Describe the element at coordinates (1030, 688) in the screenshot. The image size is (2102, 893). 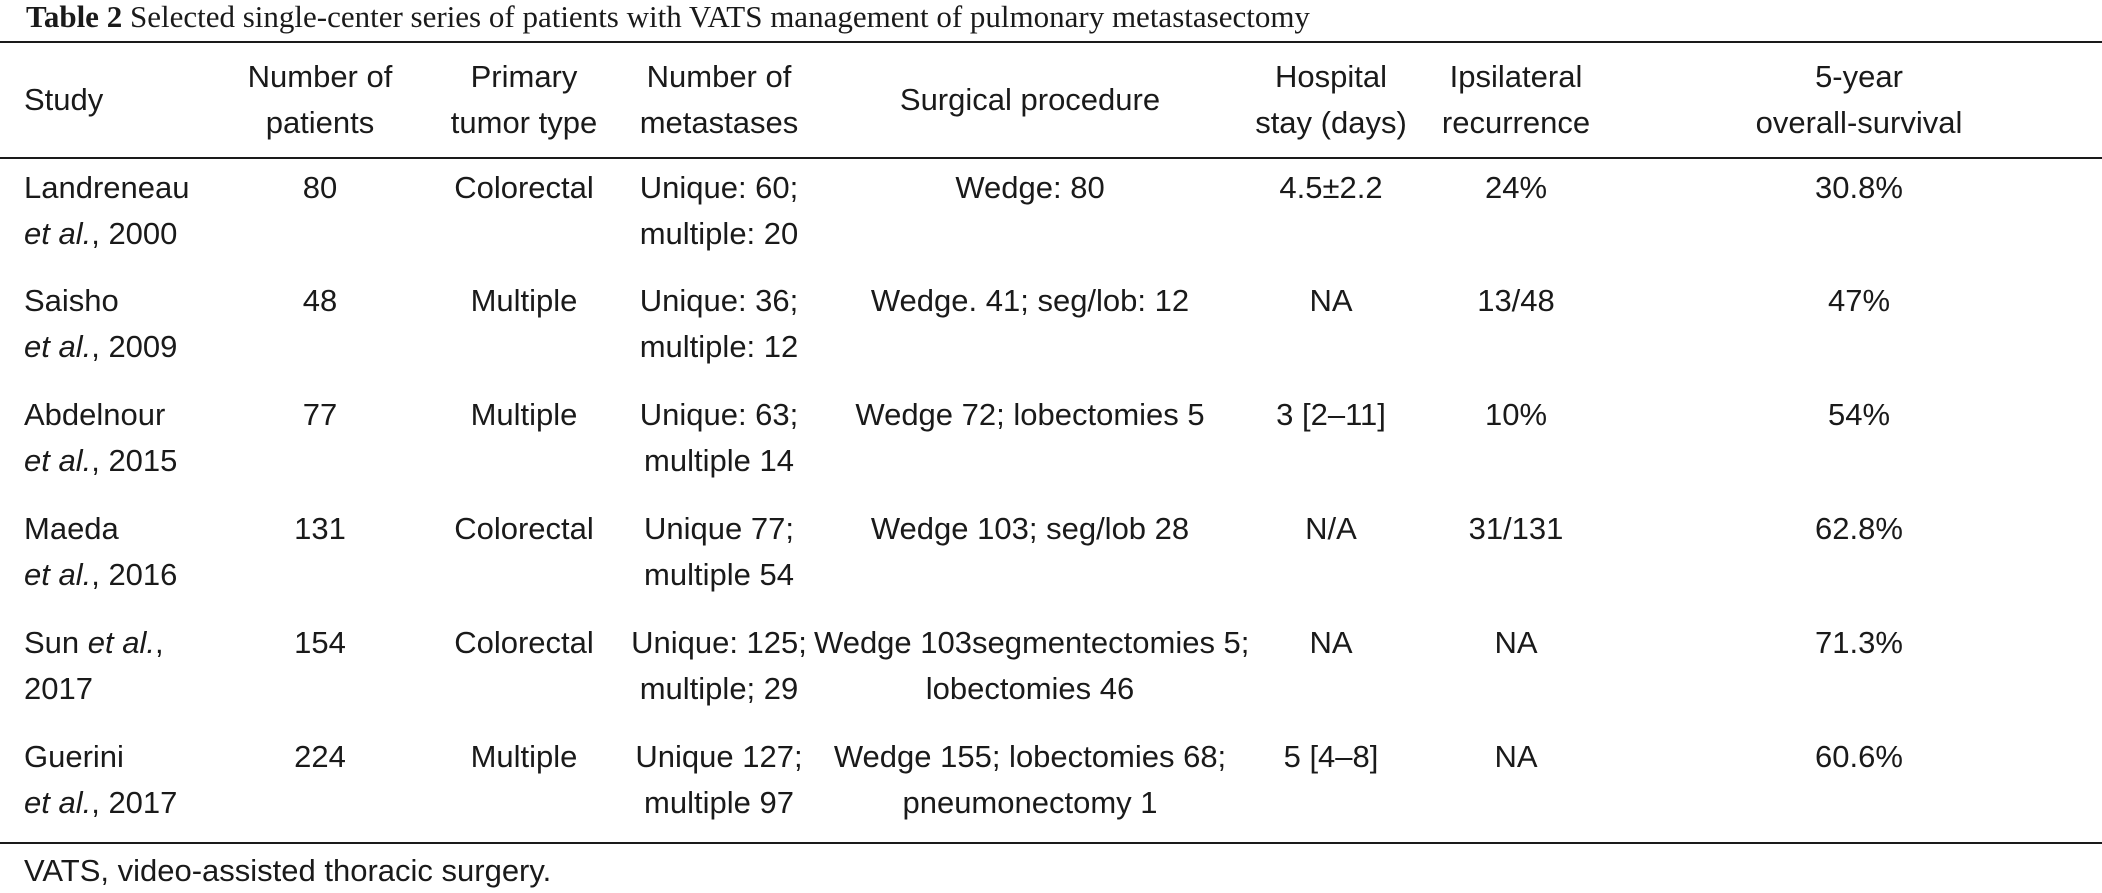
I see `procedure-line-2: lobectomies 46` at that location.